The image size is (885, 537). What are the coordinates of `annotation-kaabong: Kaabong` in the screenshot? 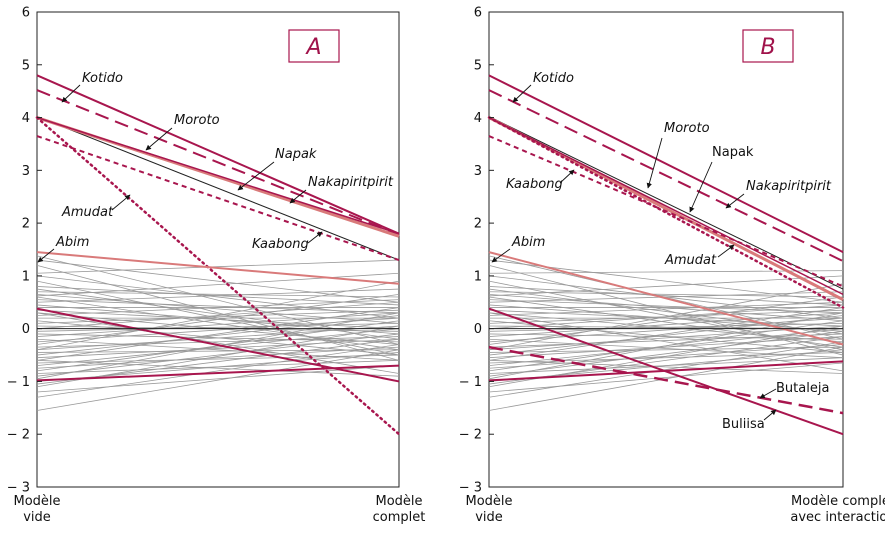 It's located at (534, 184).